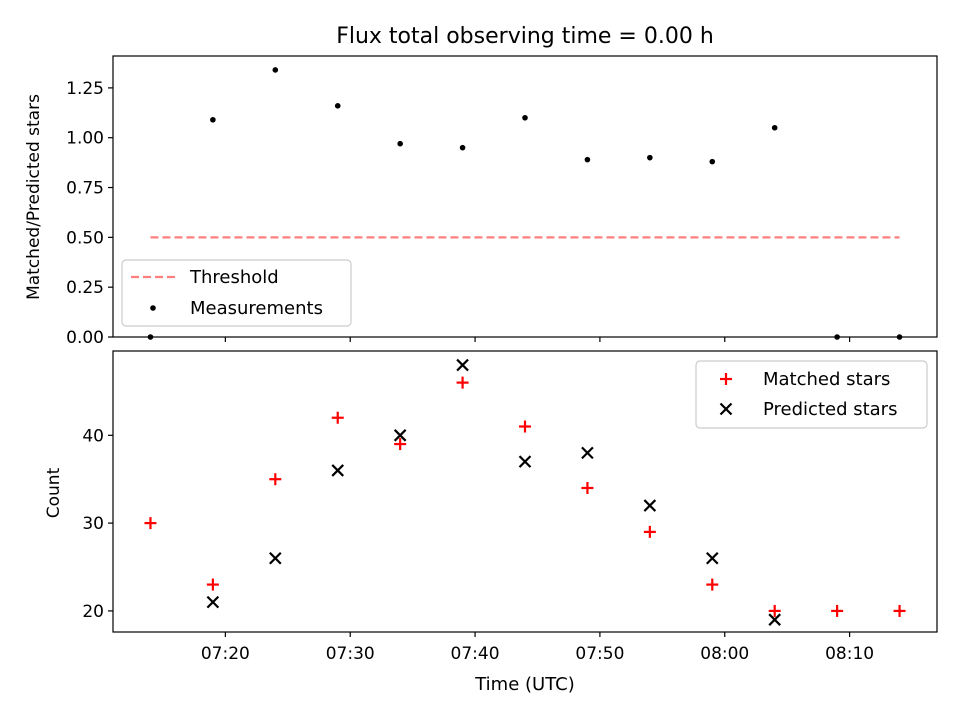 The image size is (960, 720). Describe the element at coordinates (85, 139) in the screenshot. I see `top-y-tick-label: 1.00` at that location.